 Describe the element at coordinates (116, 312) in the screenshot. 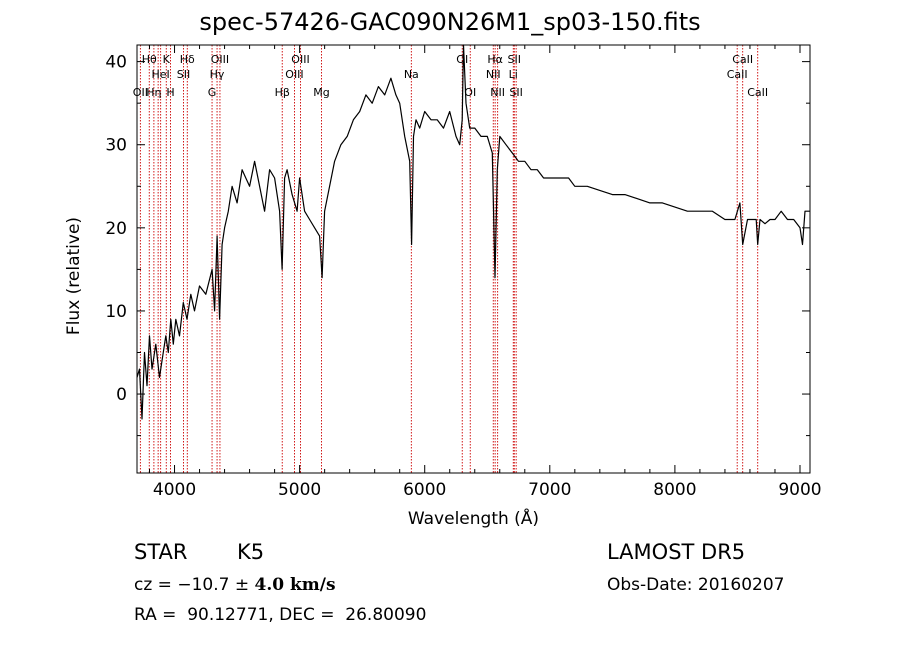

I see `y-tick-label: 10` at that location.